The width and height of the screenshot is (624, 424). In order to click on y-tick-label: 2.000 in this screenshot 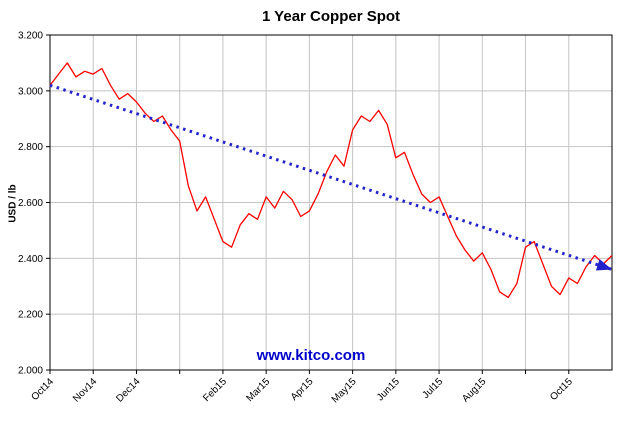, I will do `click(30, 371)`.